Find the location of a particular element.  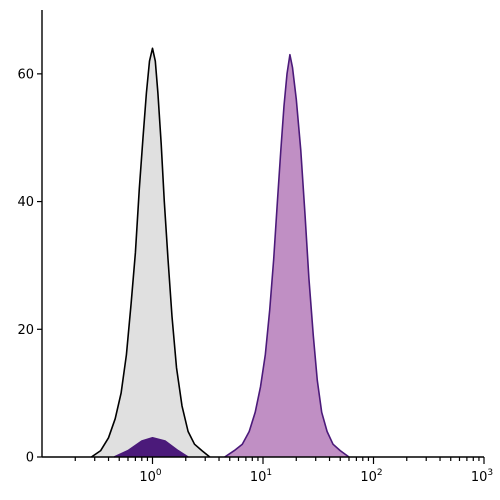

y-tick-label: 20 is located at coordinates (25, 330).